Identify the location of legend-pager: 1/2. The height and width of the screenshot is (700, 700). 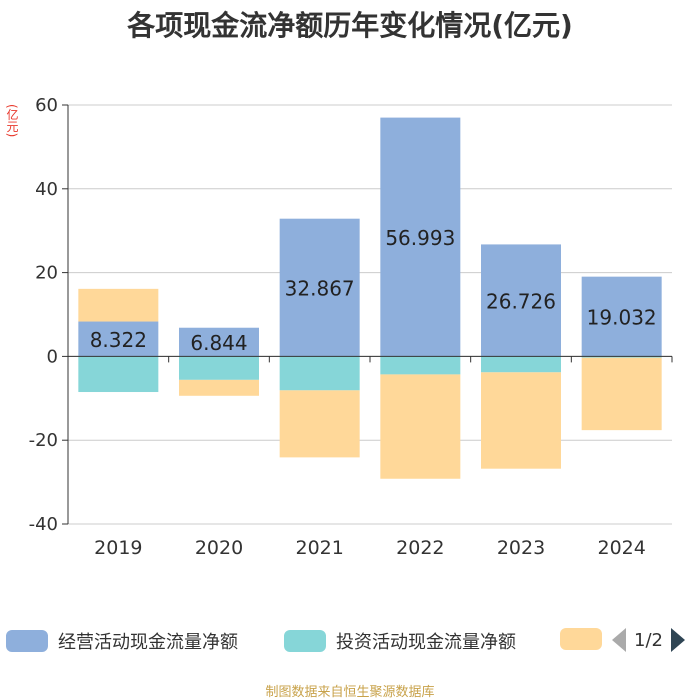
(648, 640).